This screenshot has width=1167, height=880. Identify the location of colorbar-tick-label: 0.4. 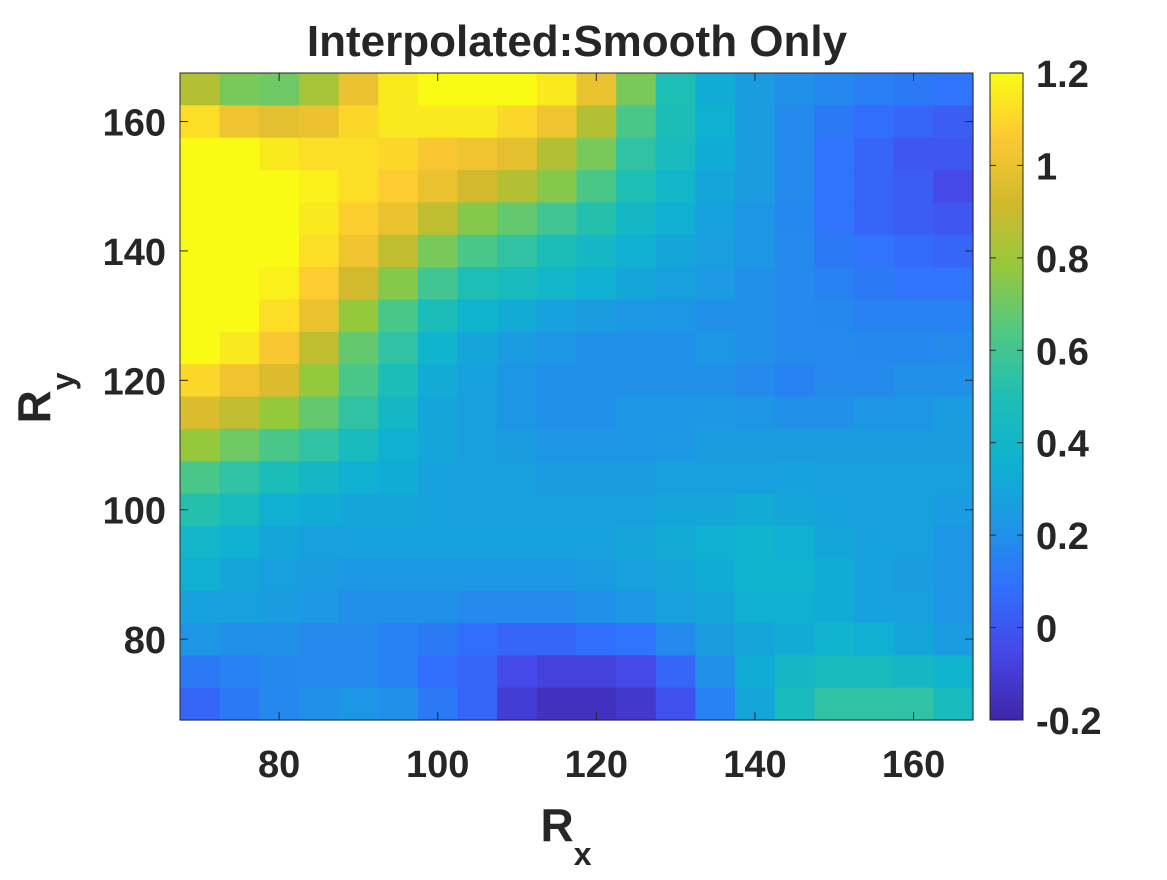
(1062, 445).